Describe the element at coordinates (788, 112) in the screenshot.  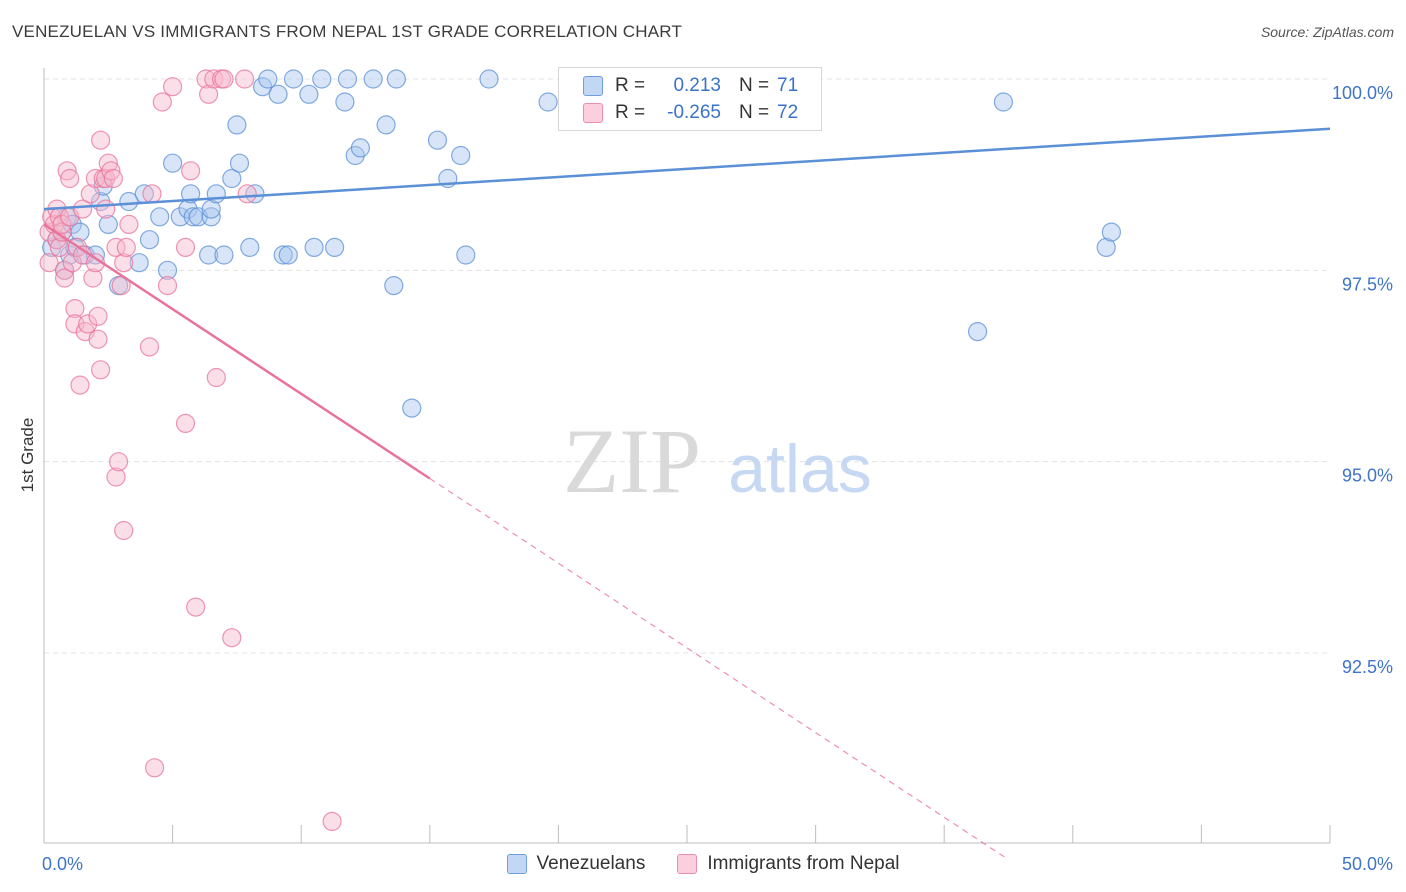
I see `legend-n-value: 72` at that location.